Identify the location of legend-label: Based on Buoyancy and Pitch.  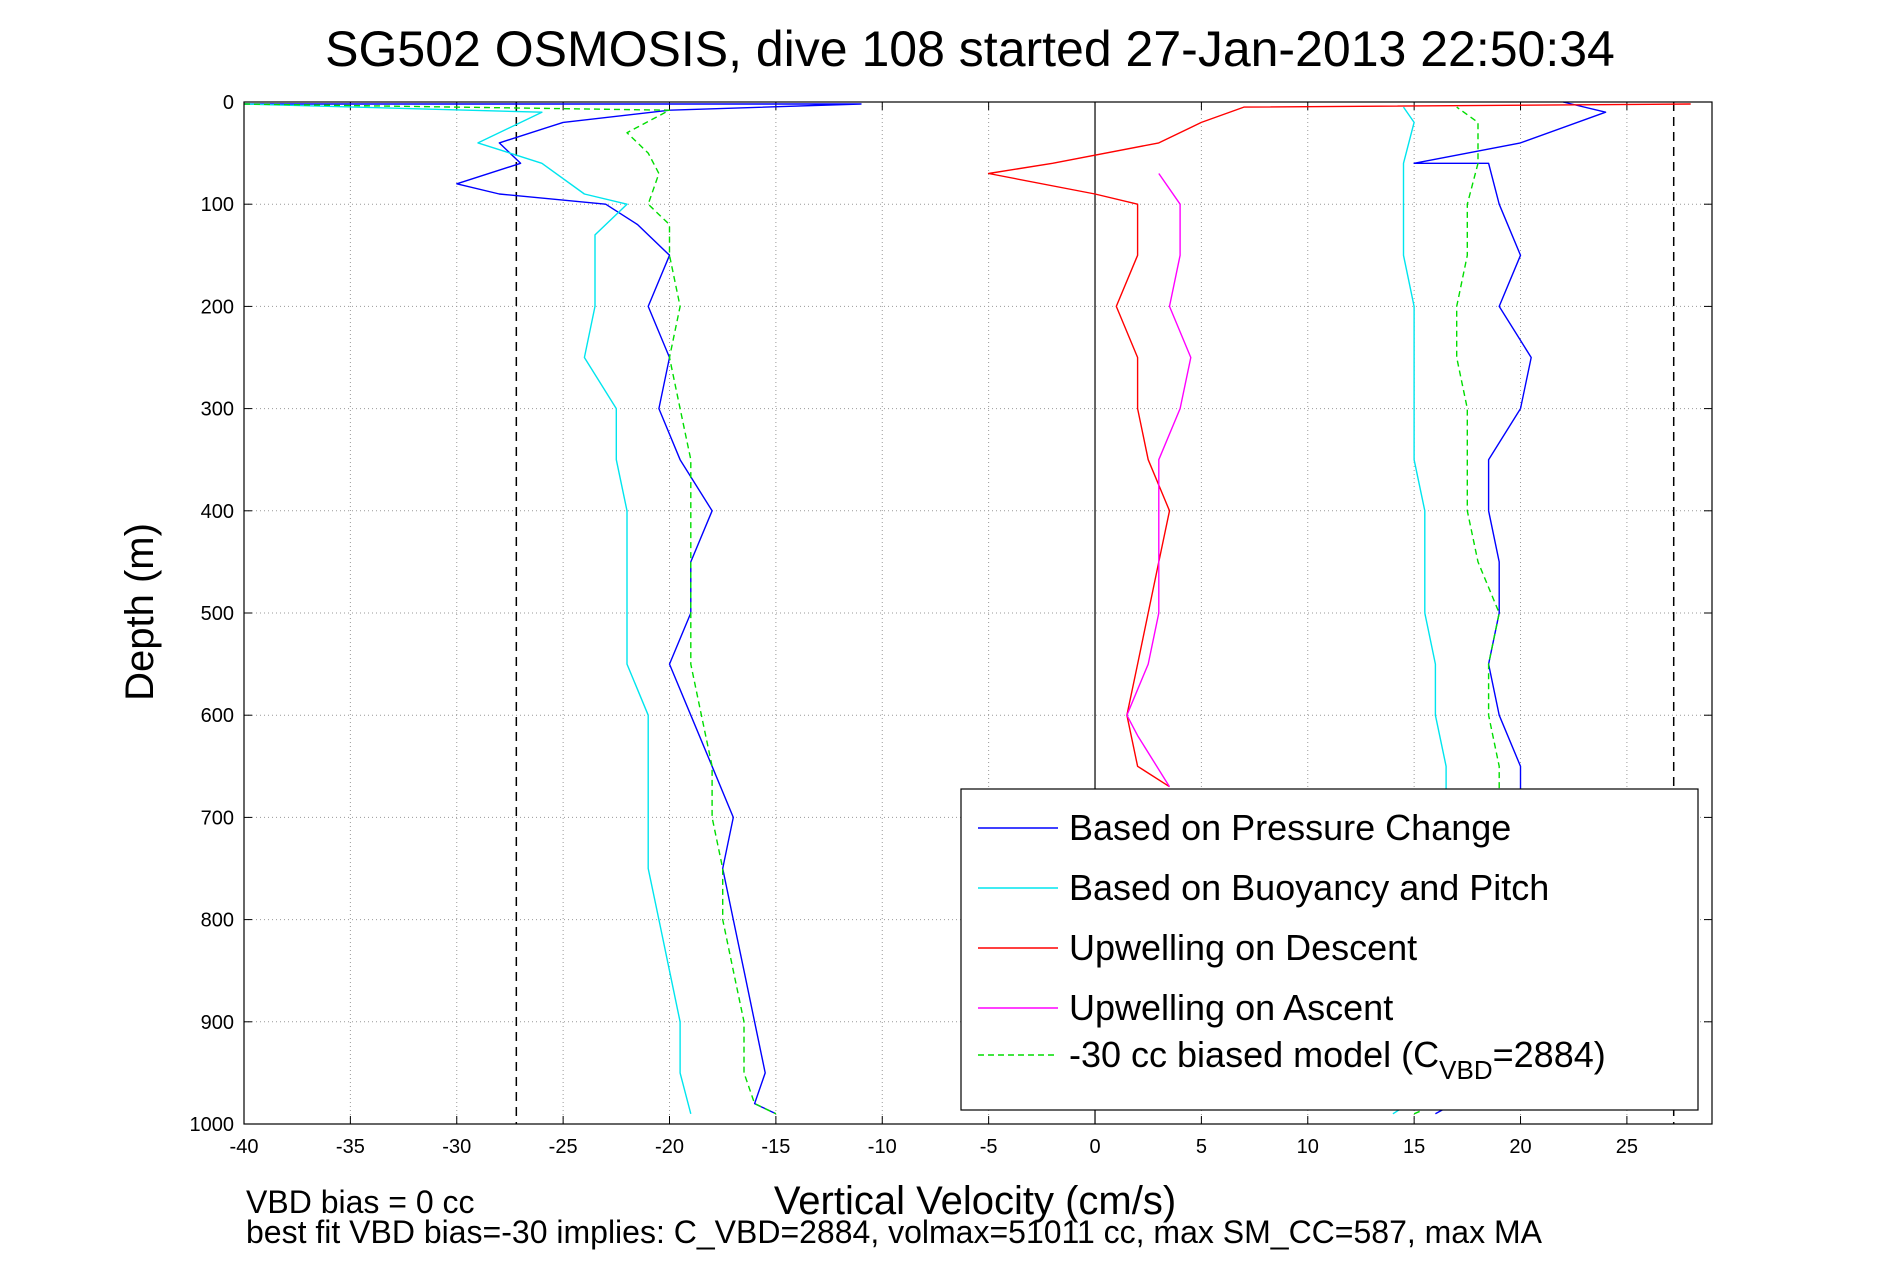
(1309, 887).